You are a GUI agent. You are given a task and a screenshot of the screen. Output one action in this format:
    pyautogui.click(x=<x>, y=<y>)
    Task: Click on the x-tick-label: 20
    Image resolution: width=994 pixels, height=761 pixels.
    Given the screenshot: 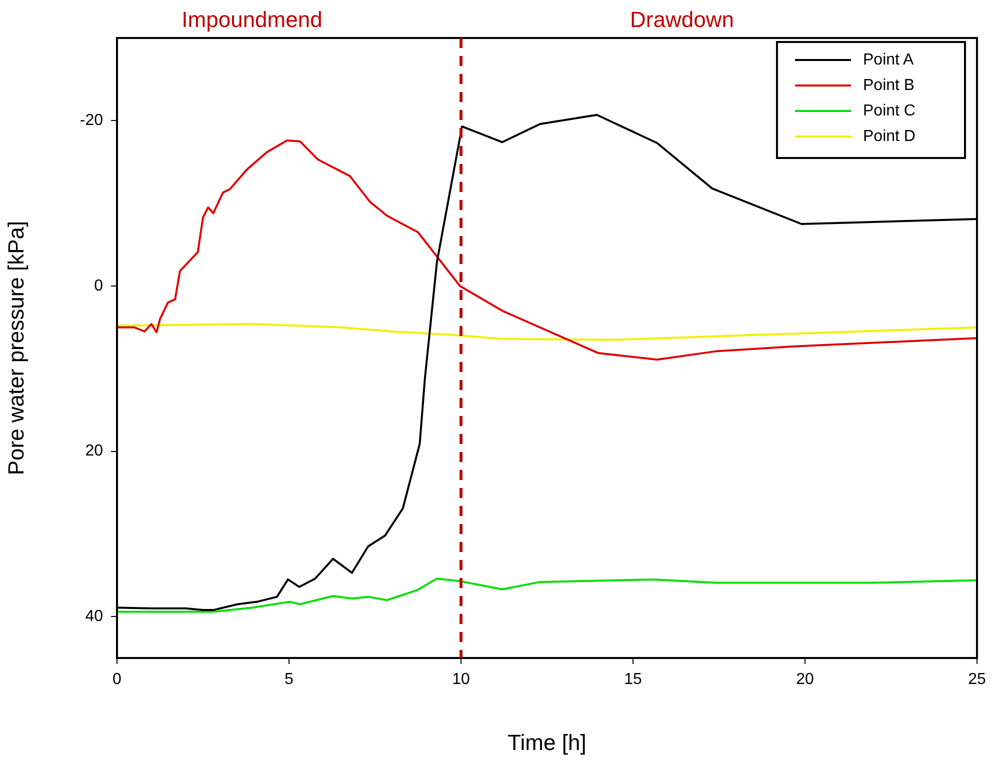 What is the action you would take?
    pyautogui.click(x=805, y=679)
    